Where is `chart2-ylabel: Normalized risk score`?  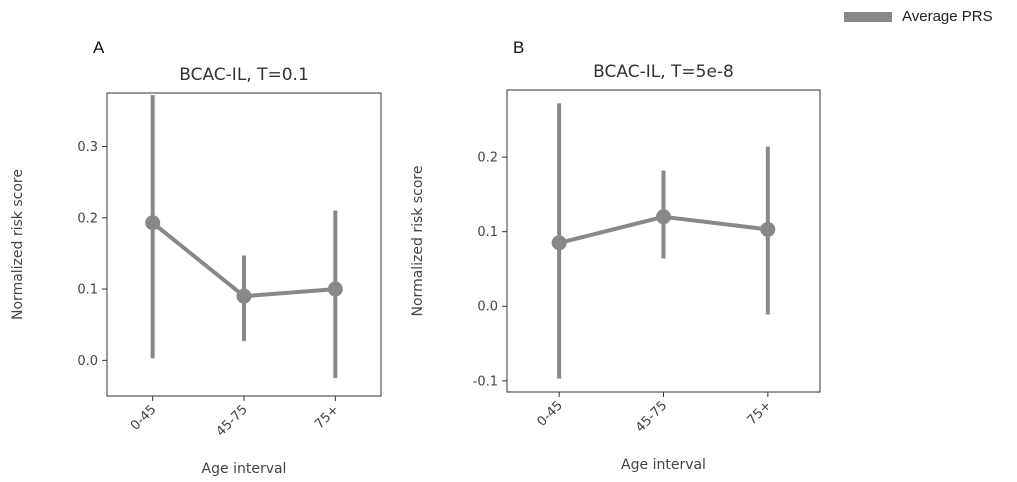 chart2-ylabel: Normalized risk score is located at coordinates (418, 241).